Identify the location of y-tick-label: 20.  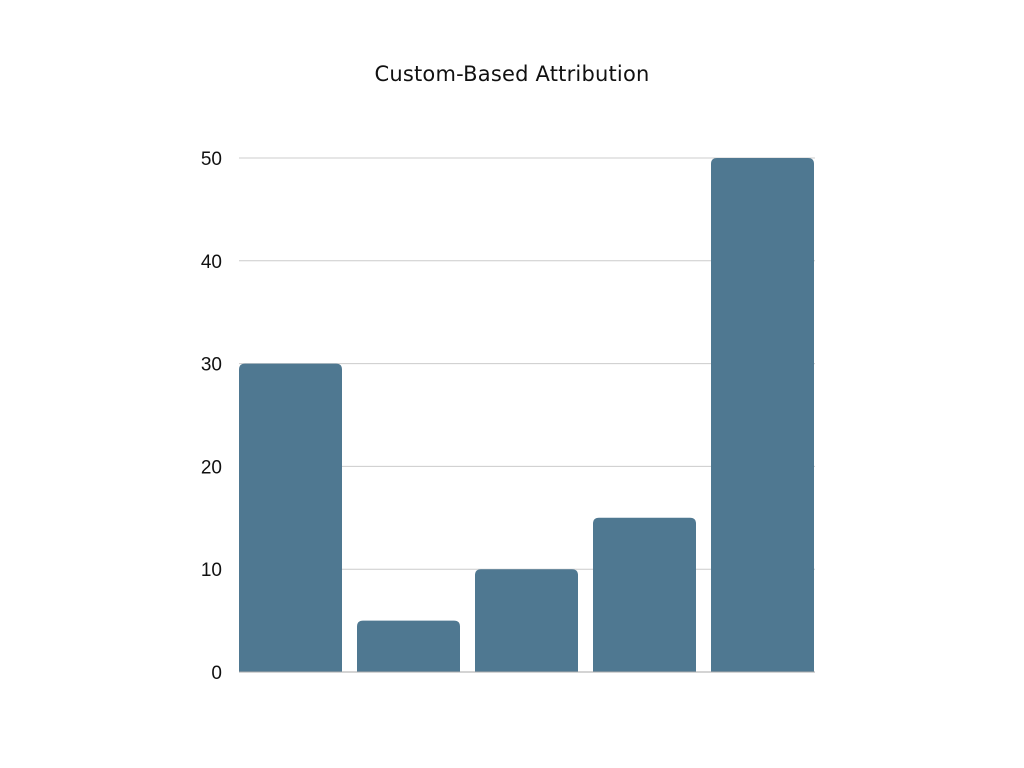
(211, 467).